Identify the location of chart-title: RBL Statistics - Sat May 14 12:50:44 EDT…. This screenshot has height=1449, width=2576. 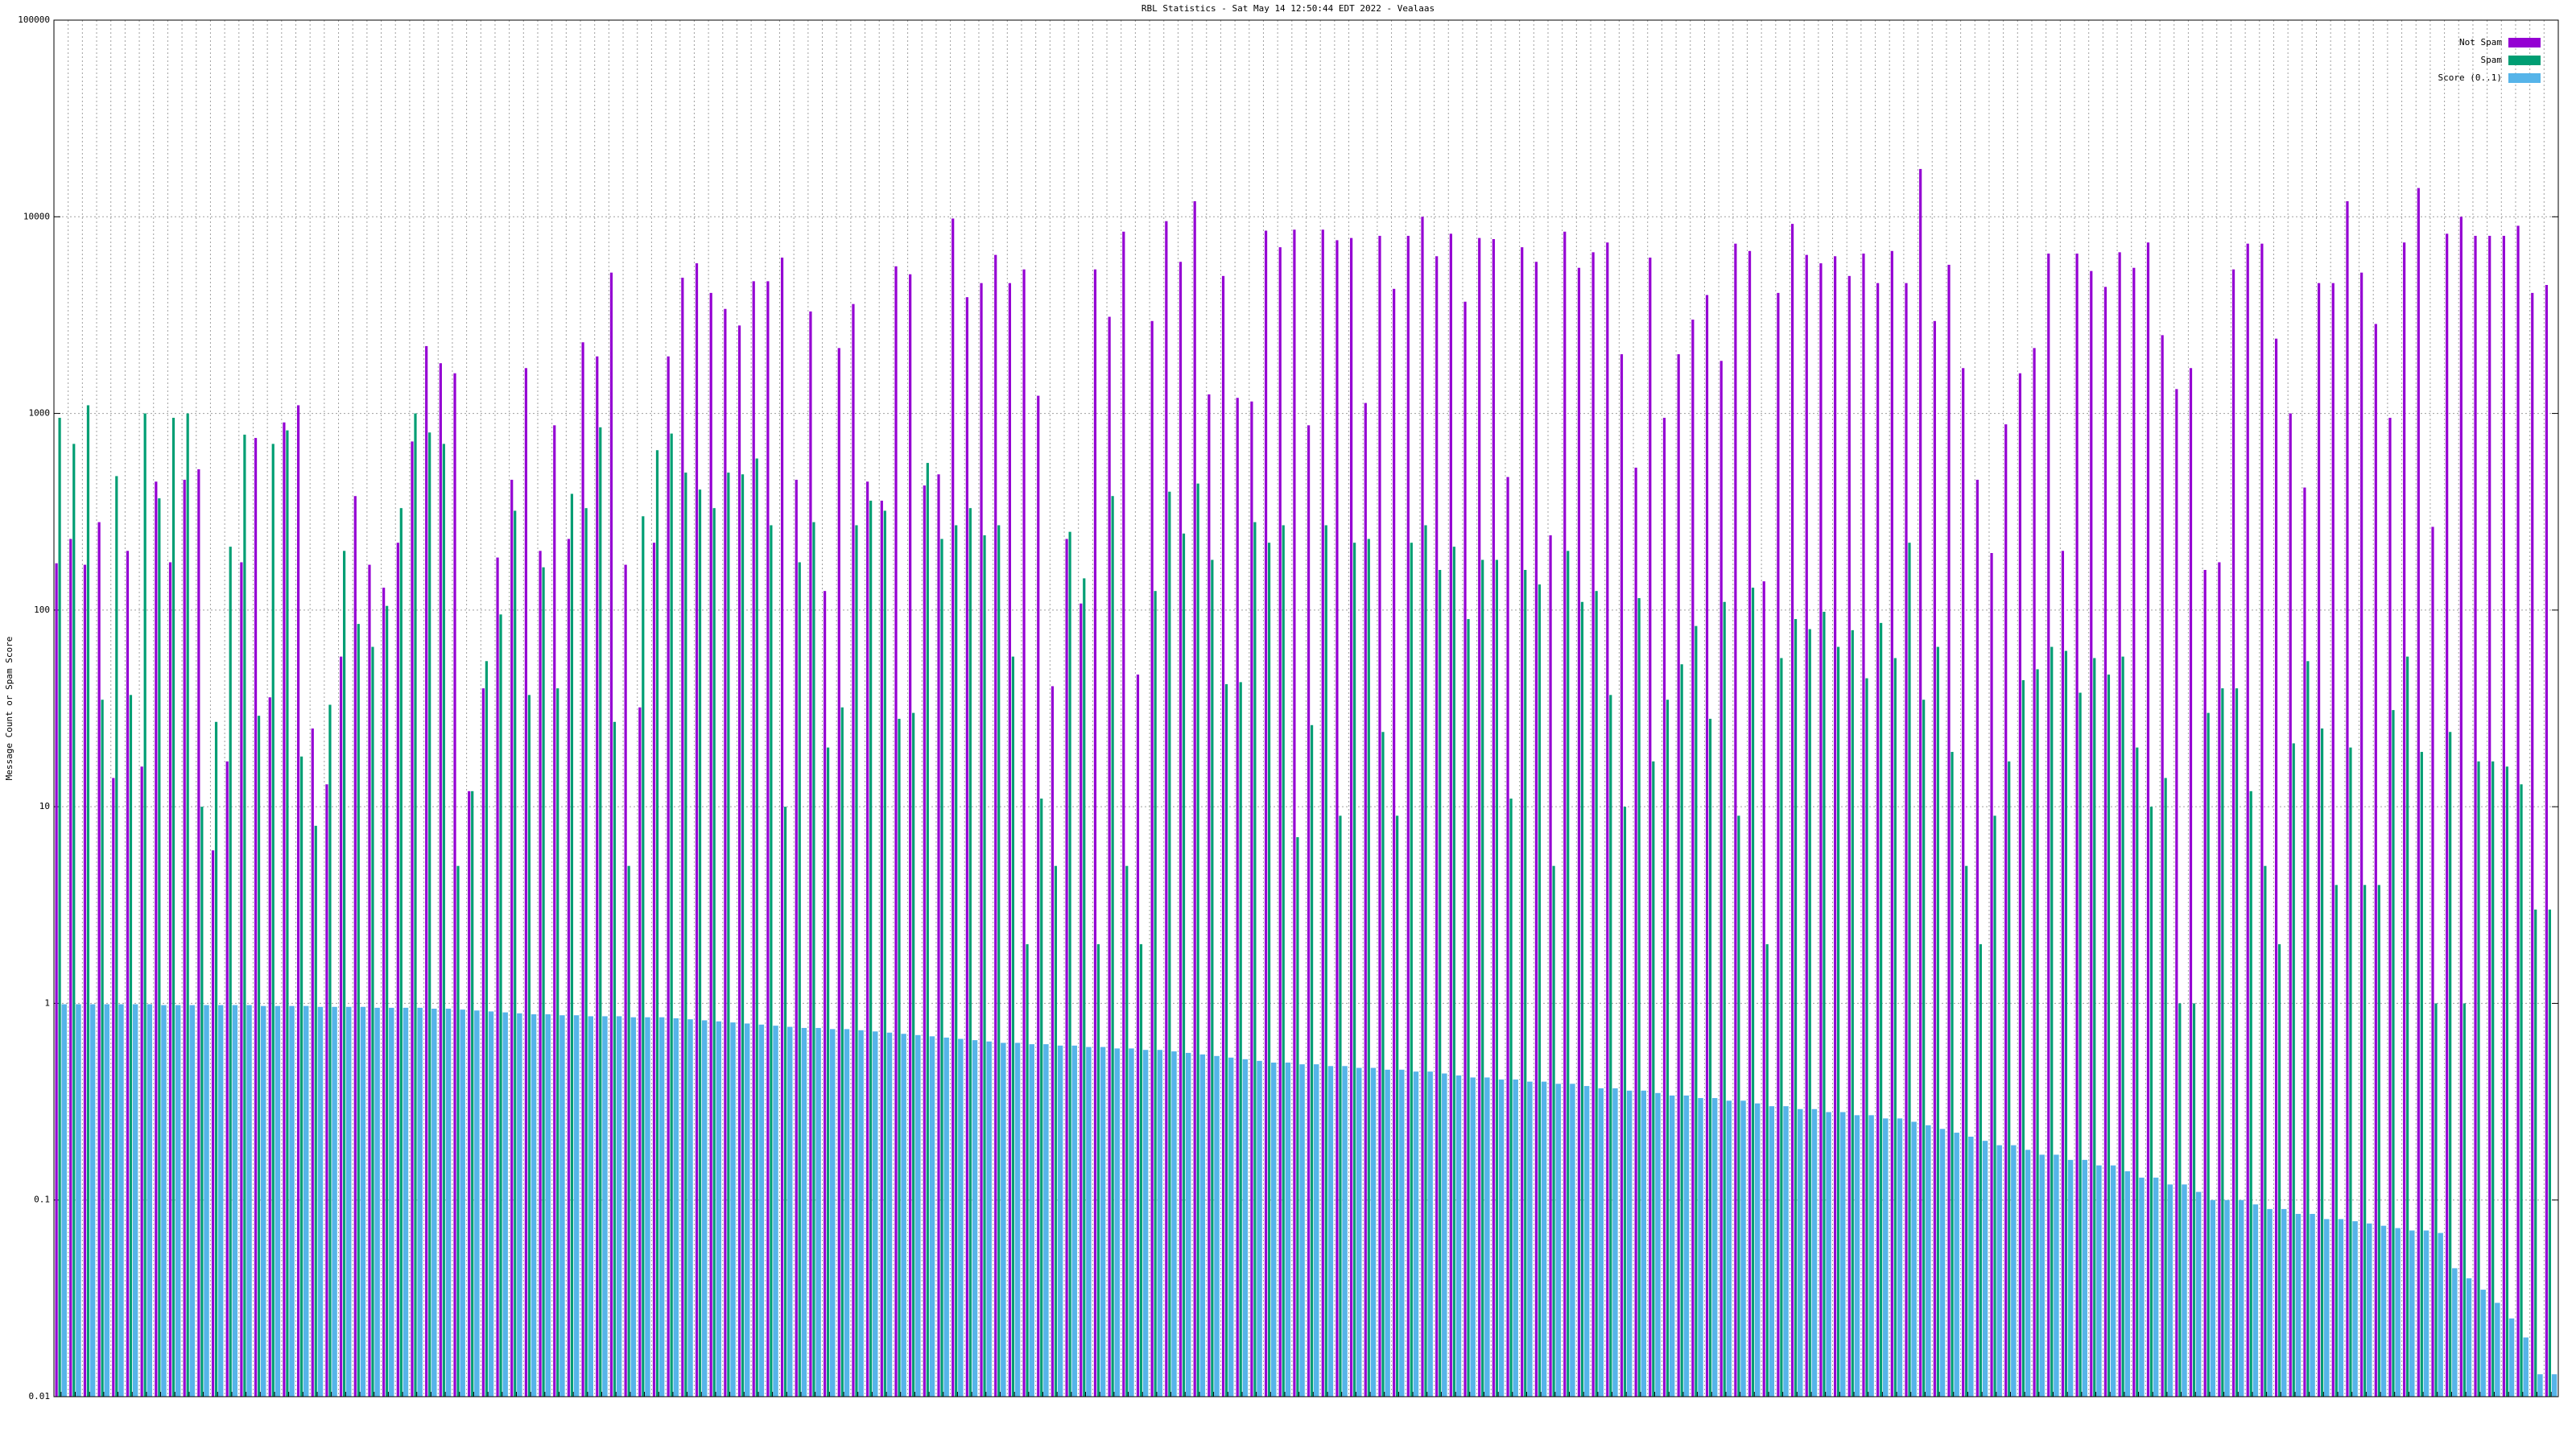
(1288, 8).